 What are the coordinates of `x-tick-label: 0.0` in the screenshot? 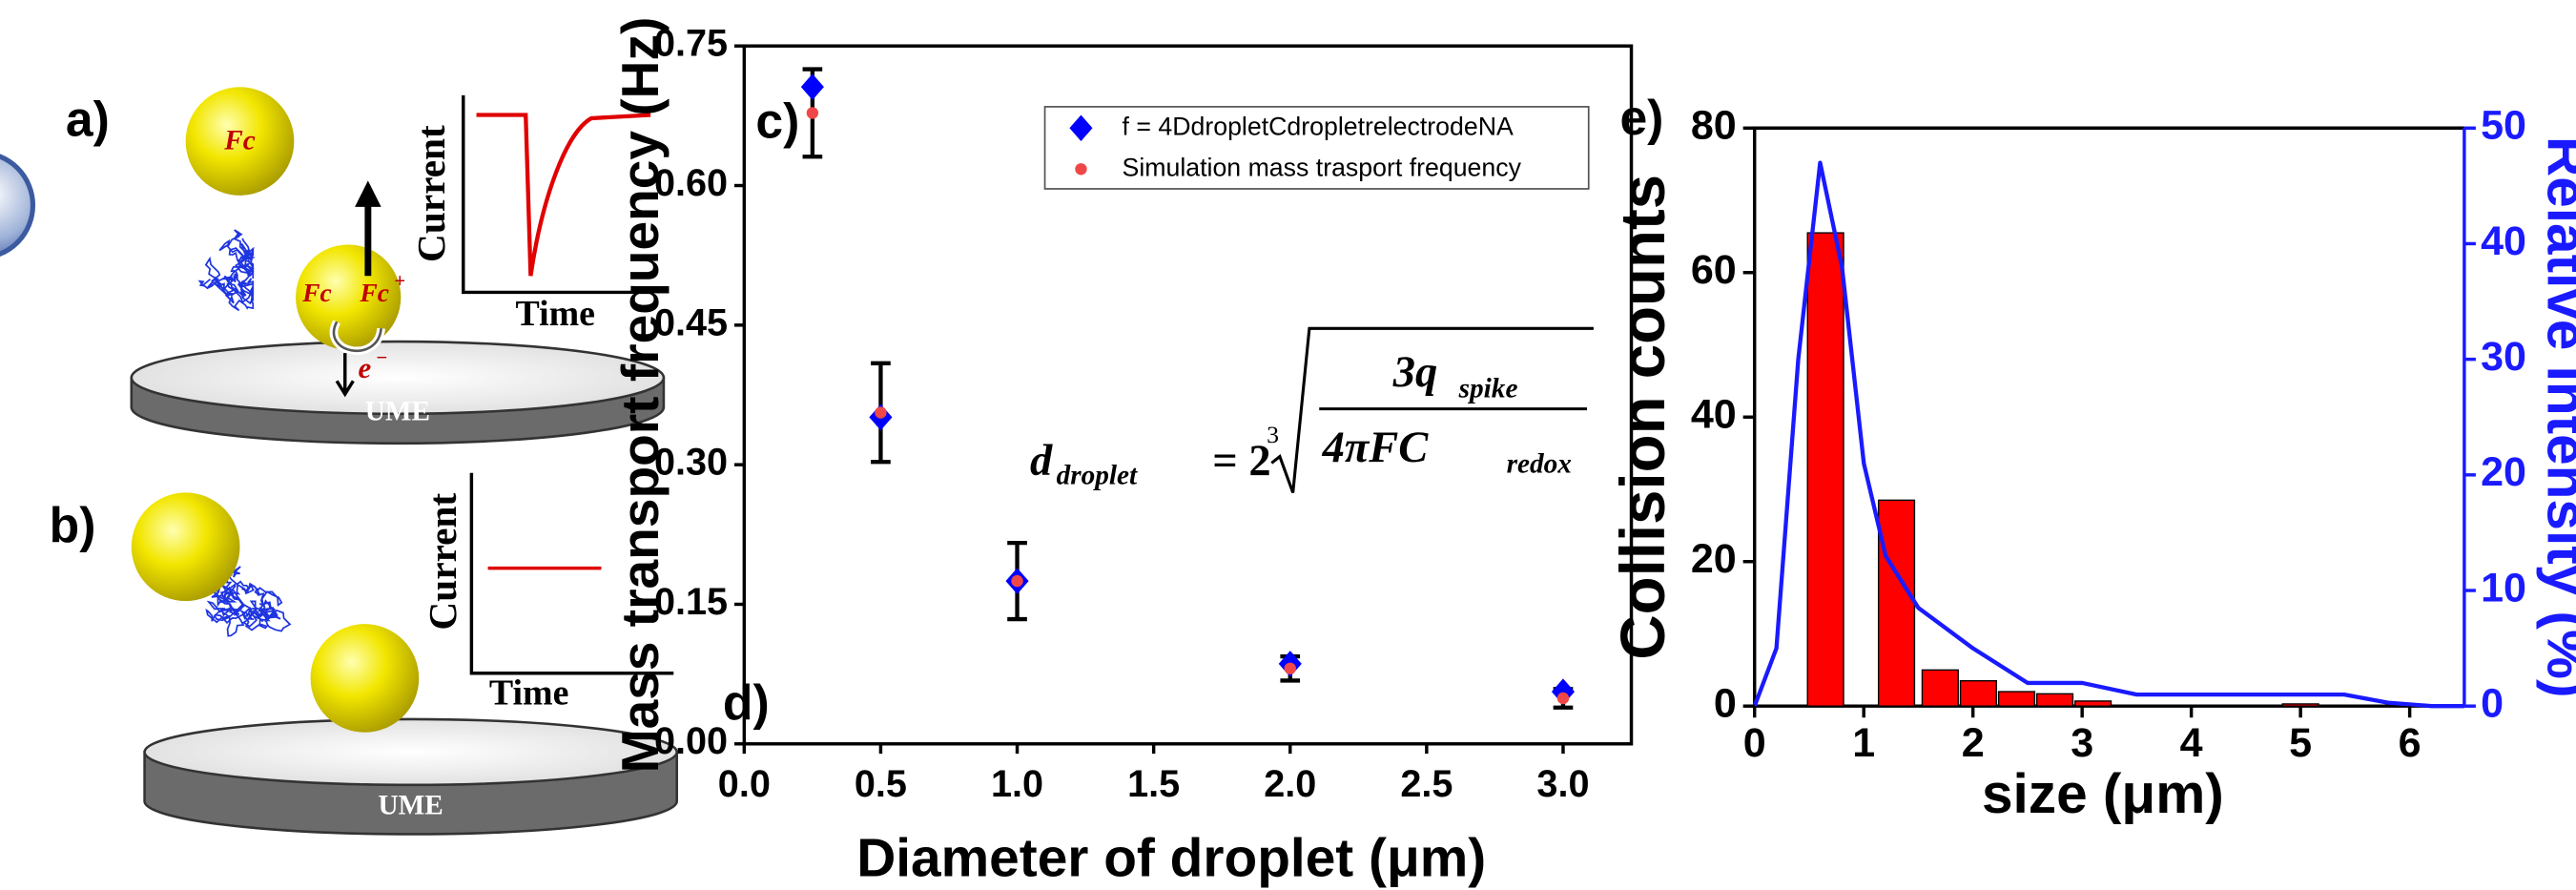 It's located at (744, 784).